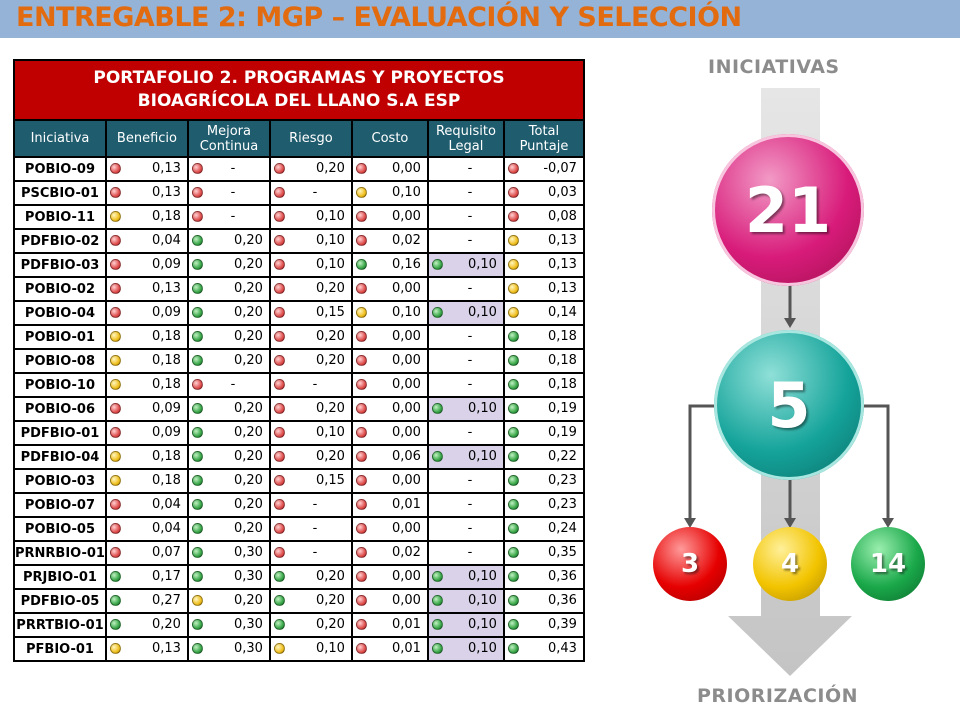  What do you see at coordinates (146, 138) in the screenshot?
I see `column-header: Beneficio` at bounding box center [146, 138].